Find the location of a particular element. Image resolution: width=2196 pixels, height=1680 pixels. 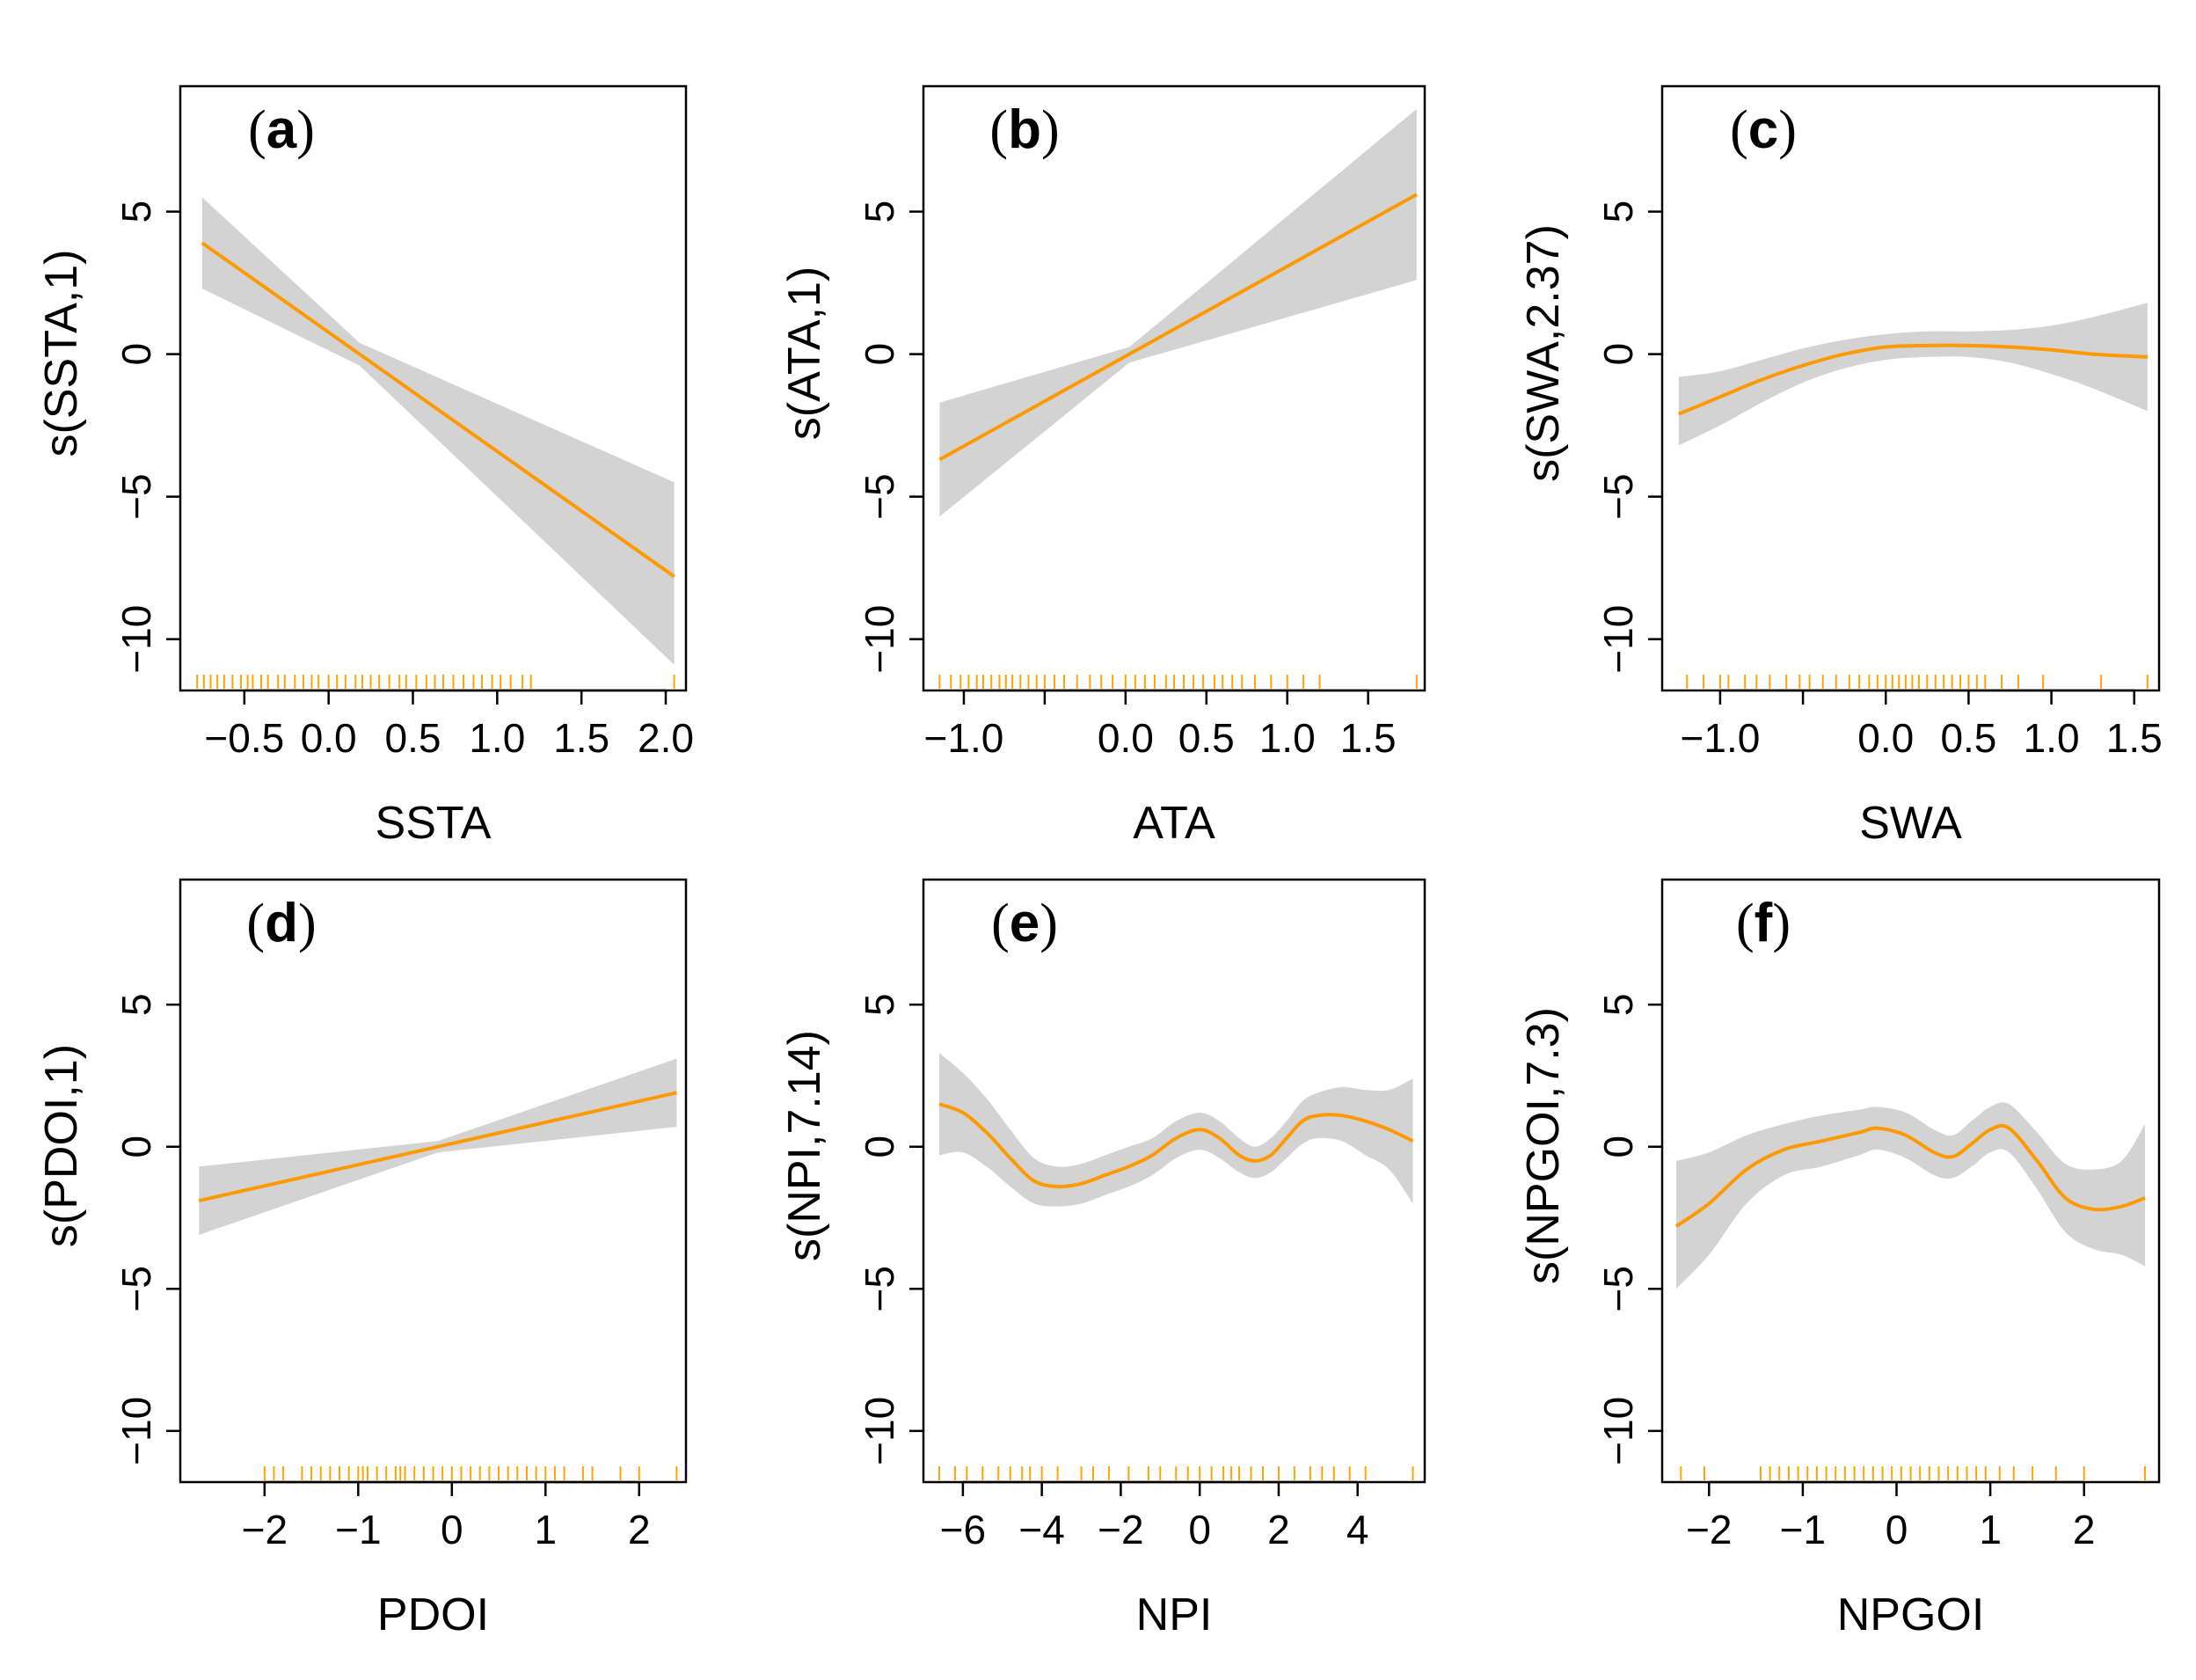

y-axis-title: s(SWA,2.37) is located at coordinates (1544, 353).